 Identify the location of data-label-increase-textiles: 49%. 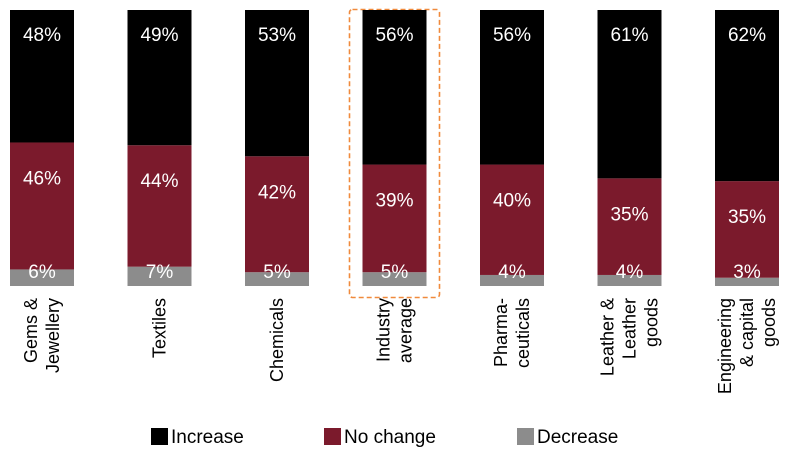
(159, 35).